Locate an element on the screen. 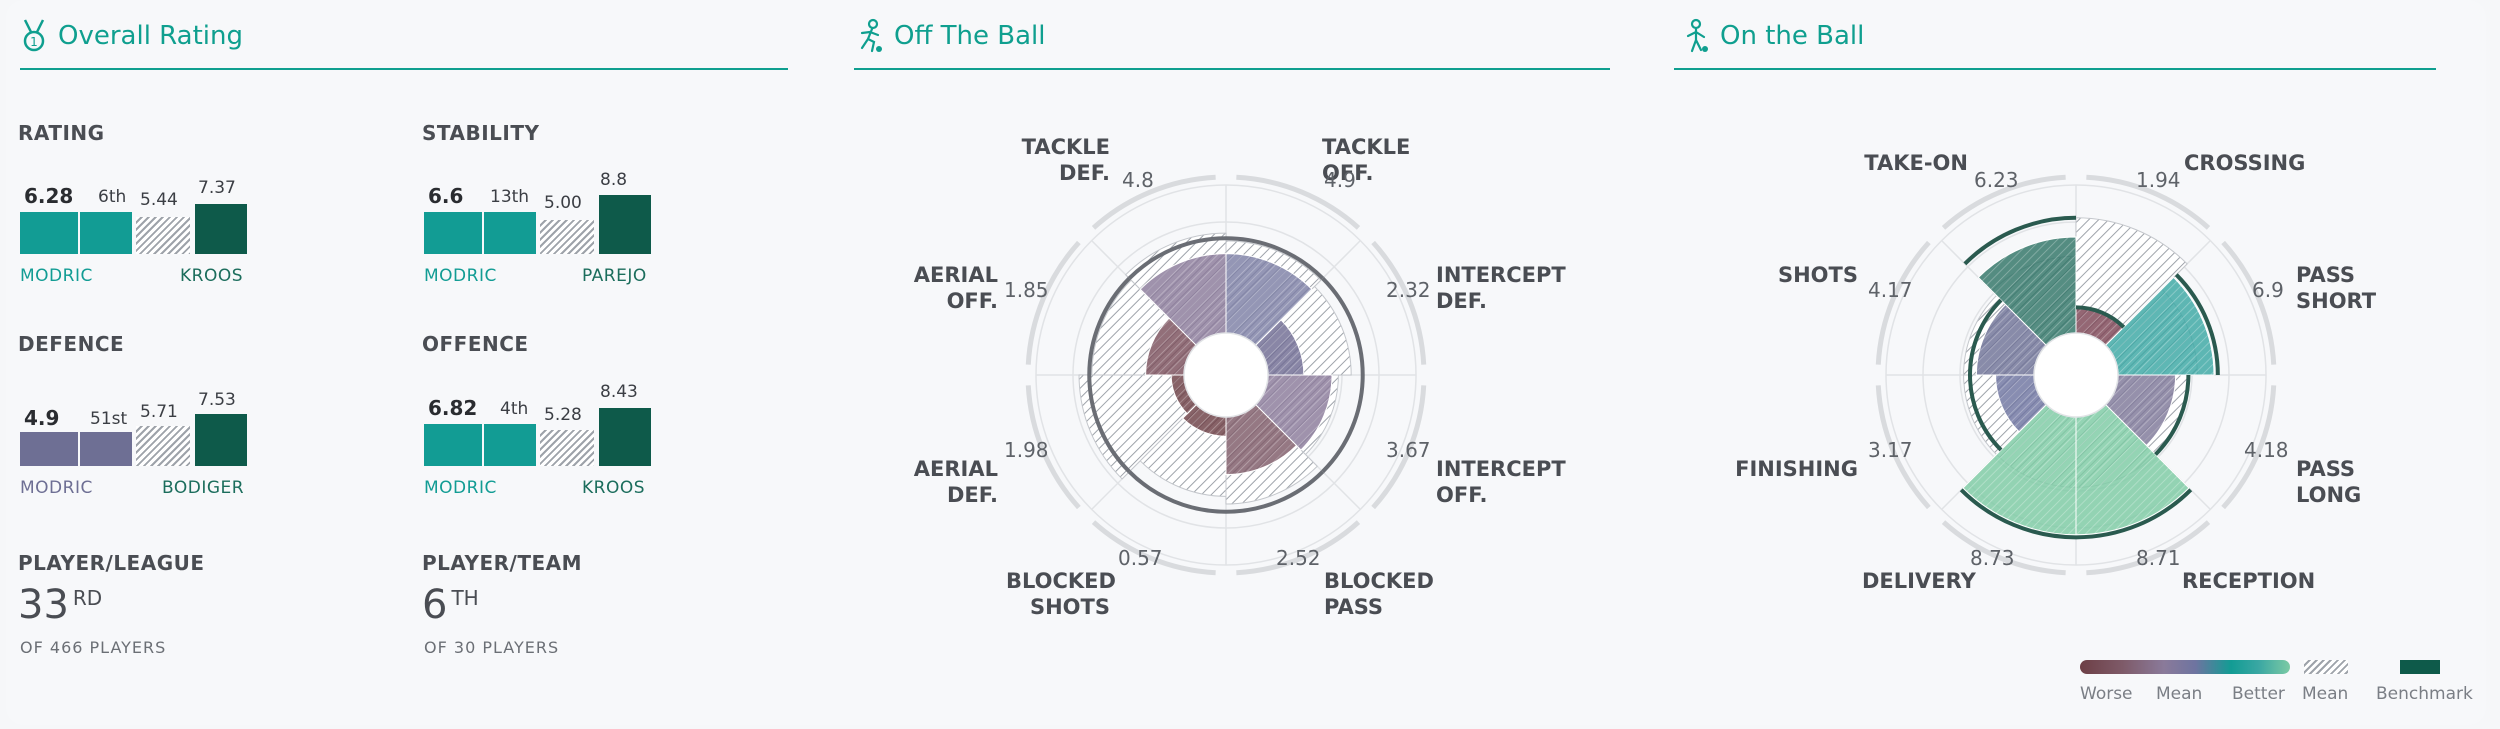  title-rule is located at coordinates (2055, 69).